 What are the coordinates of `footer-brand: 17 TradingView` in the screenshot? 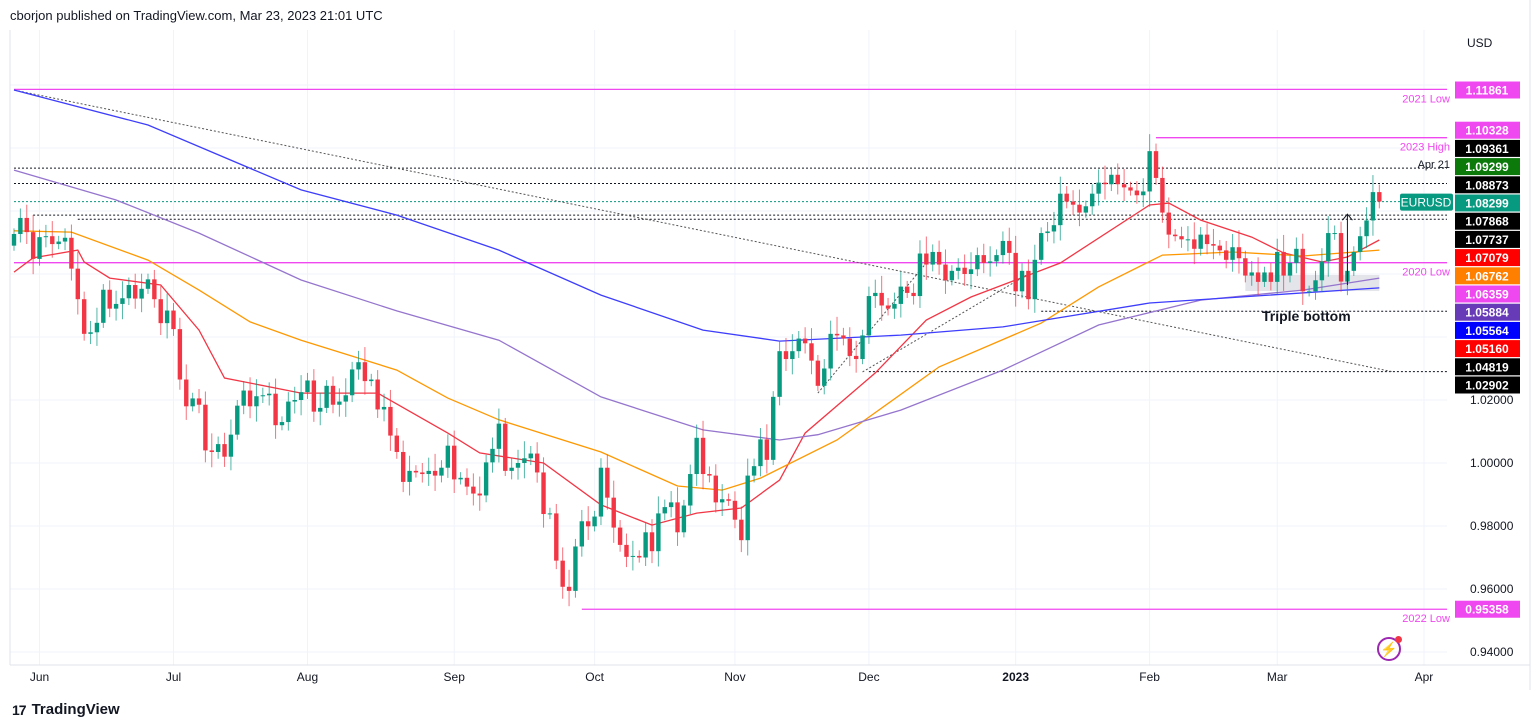 It's located at (66, 709).